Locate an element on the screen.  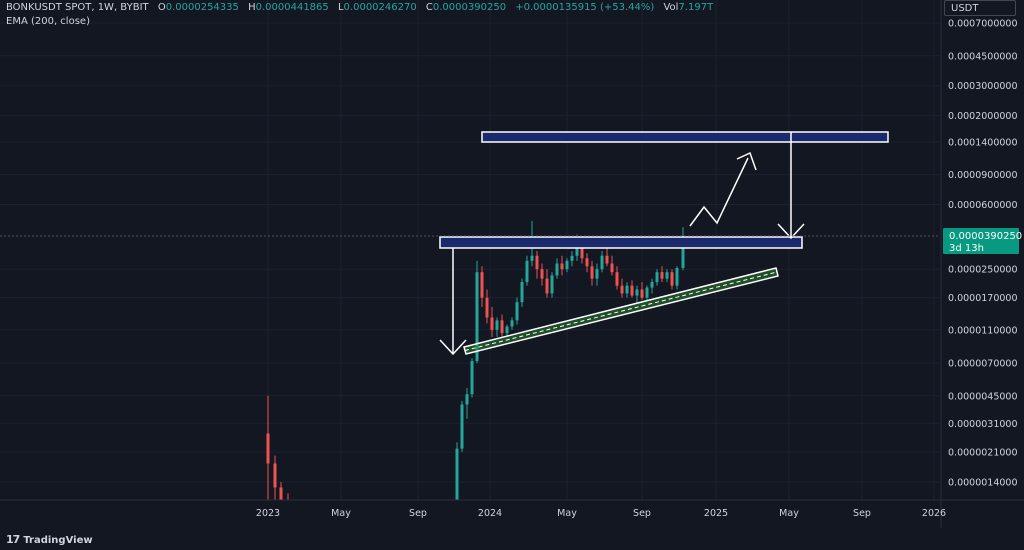
close-label: C is located at coordinates (429, 7).